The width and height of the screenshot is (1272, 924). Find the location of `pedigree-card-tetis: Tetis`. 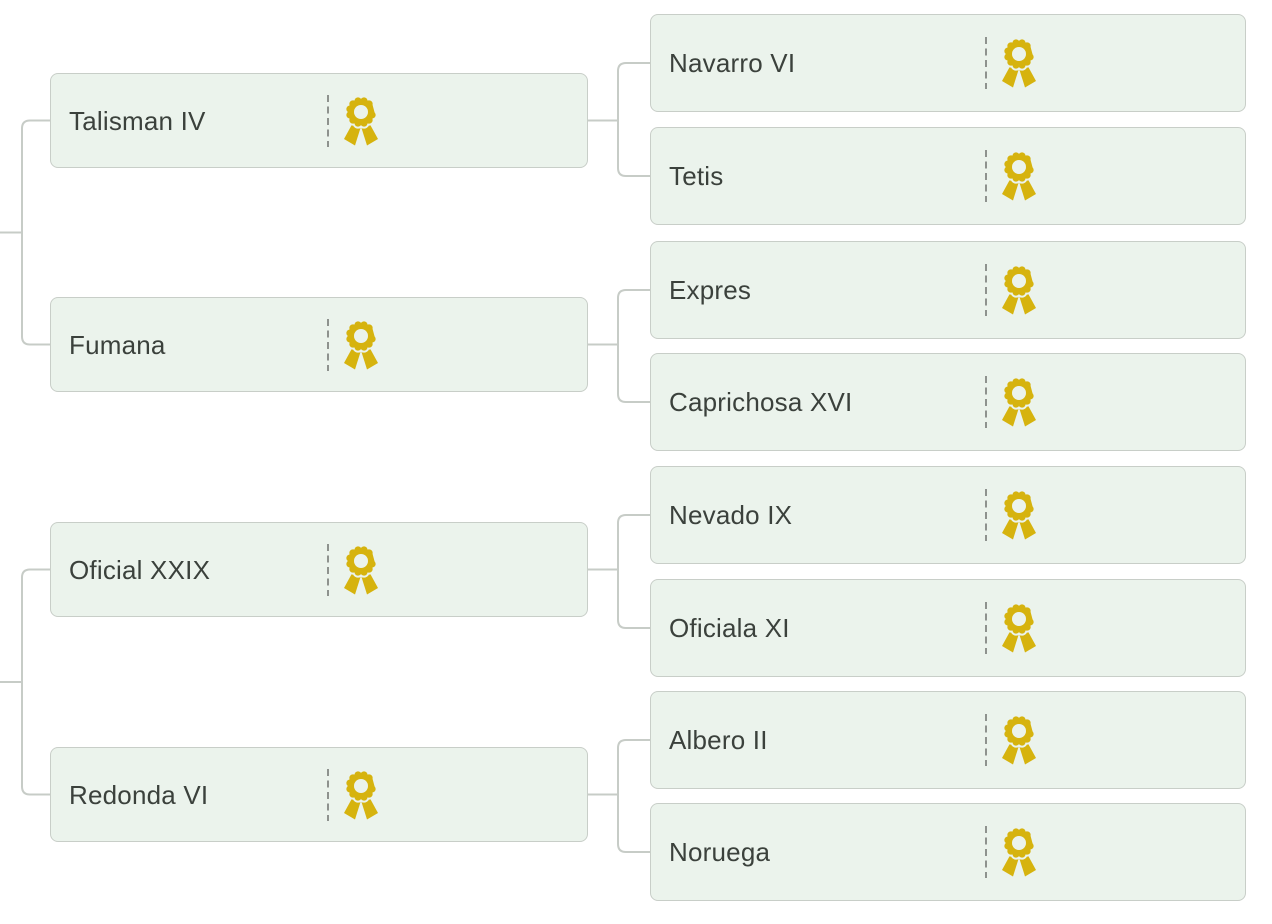

pedigree-card-tetis: Tetis is located at coordinates (948, 176).